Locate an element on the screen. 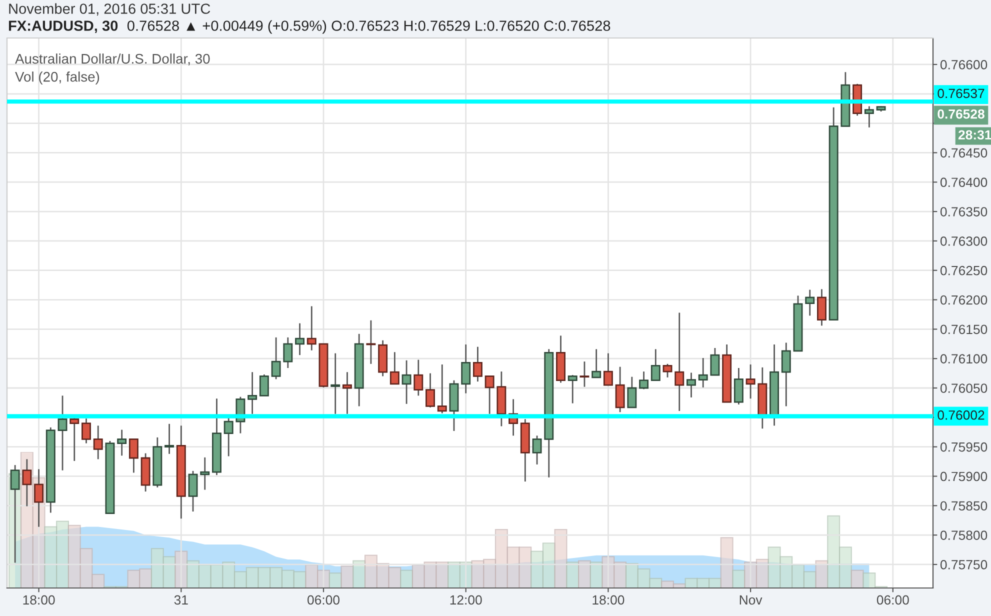 This screenshot has width=991, height=616. y-tick-label: 0.75950 is located at coordinates (964, 447).